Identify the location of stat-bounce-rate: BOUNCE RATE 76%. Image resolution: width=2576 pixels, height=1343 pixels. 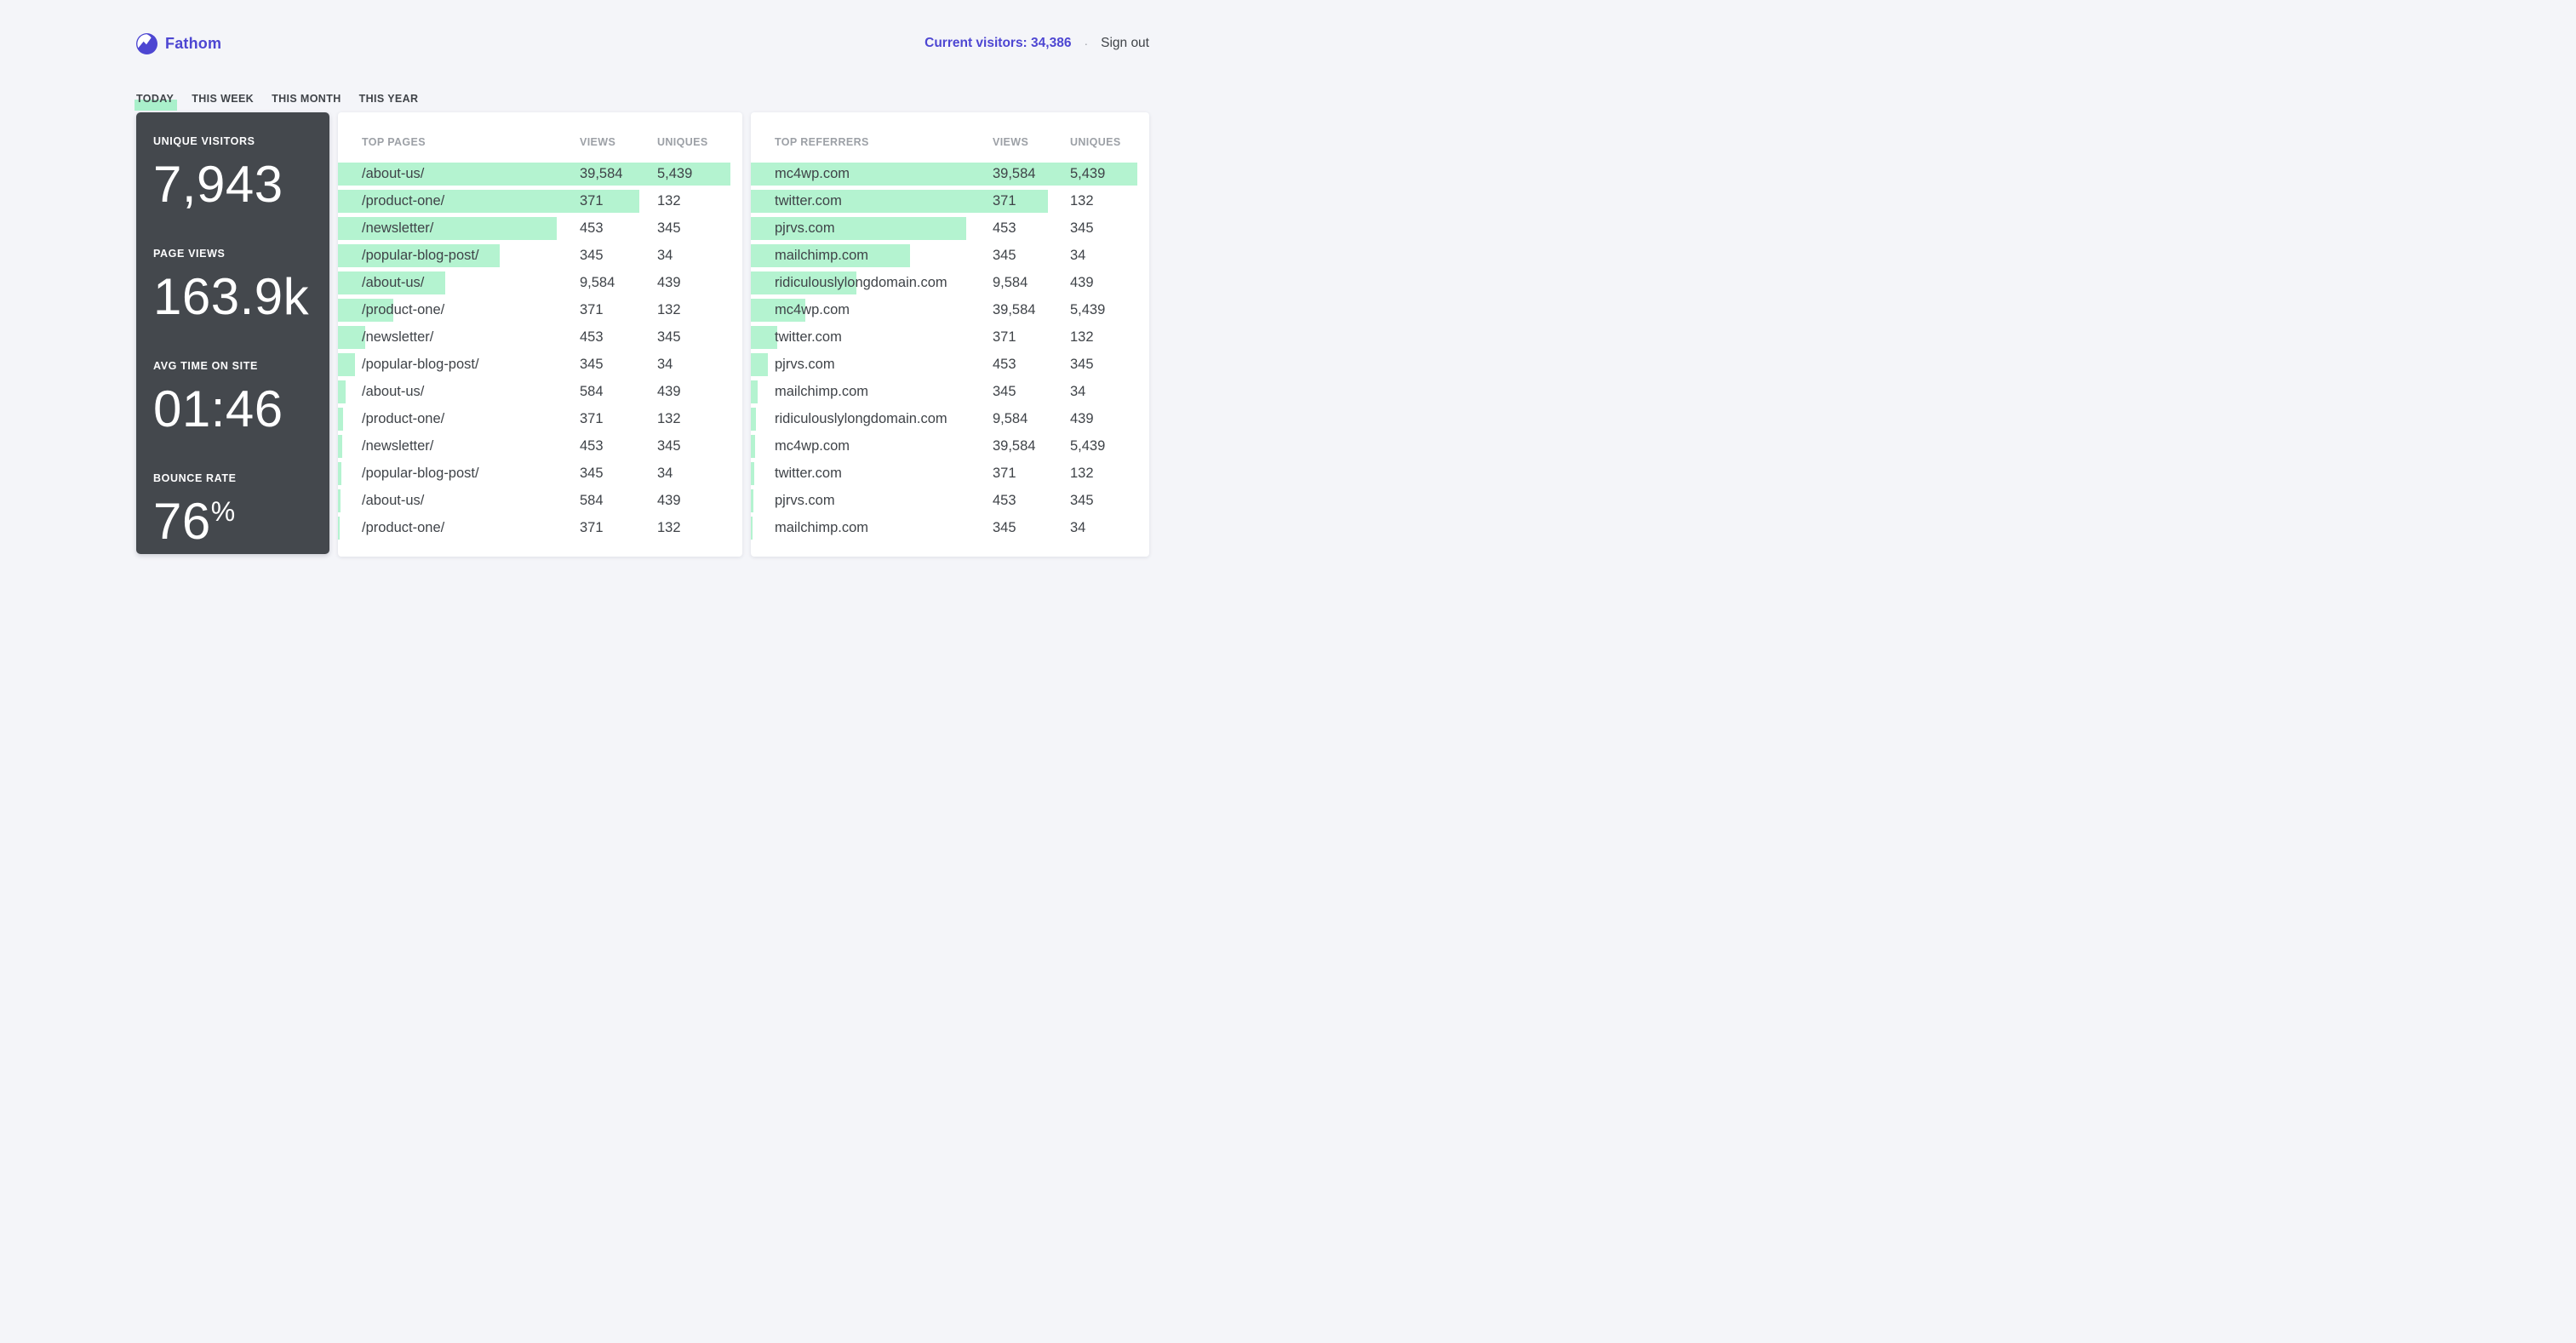
(233, 515).